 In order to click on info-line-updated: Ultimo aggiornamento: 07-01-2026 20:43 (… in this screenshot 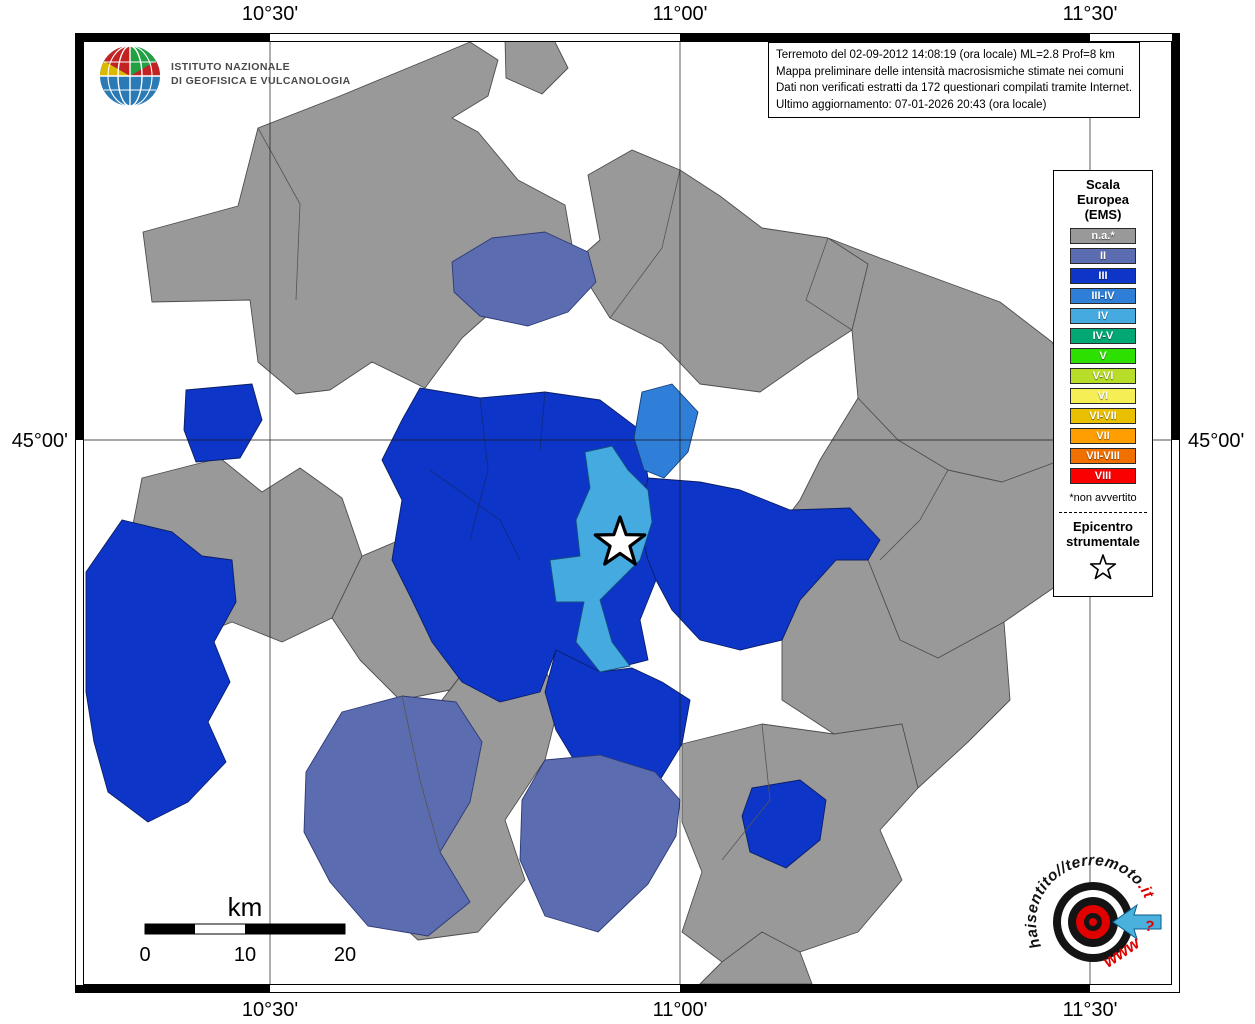, I will do `click(911, 104)`.